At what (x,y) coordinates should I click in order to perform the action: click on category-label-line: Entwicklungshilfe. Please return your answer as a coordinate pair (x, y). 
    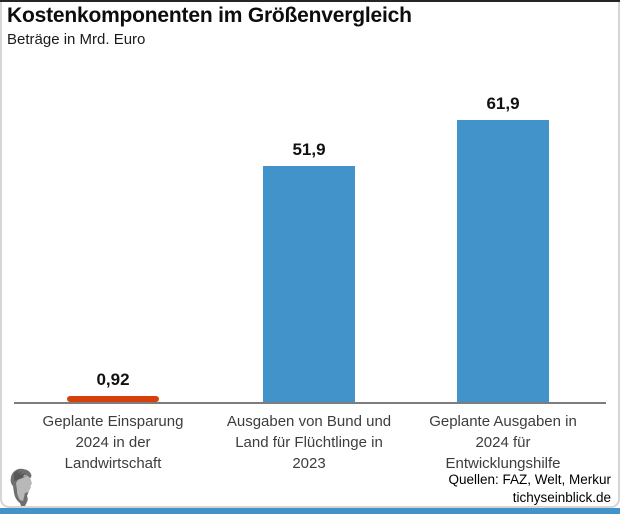
    Looking at the image, I should click on (503, 463).